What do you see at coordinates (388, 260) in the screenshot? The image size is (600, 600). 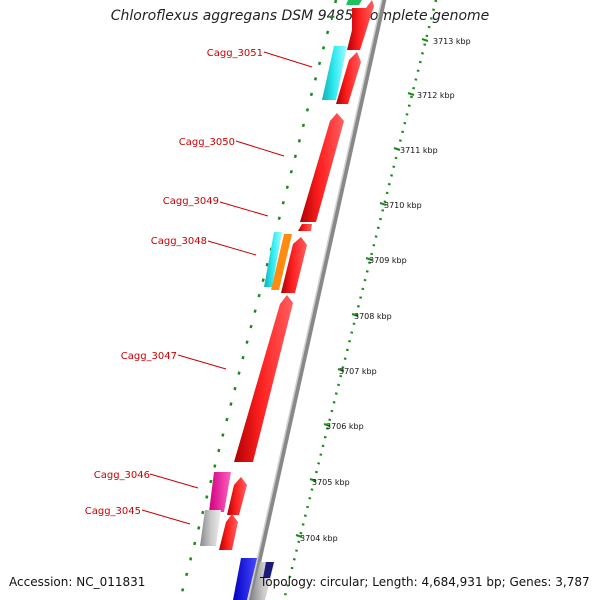 I see `ruler-label: 3709 kbp` at bounding box center [388, 260].